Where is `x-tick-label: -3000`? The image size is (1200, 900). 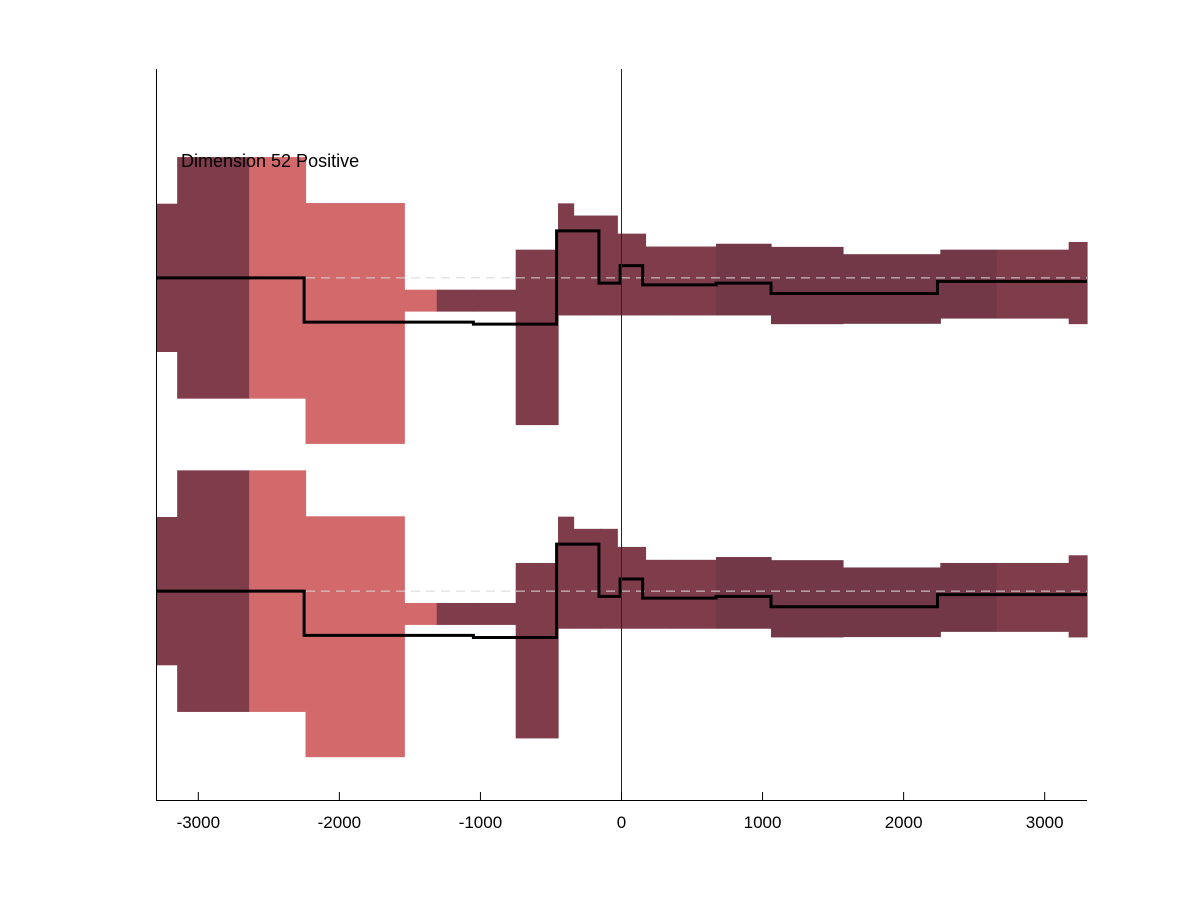 x-tick-label: -3000 is located at coordinates (198, 822).